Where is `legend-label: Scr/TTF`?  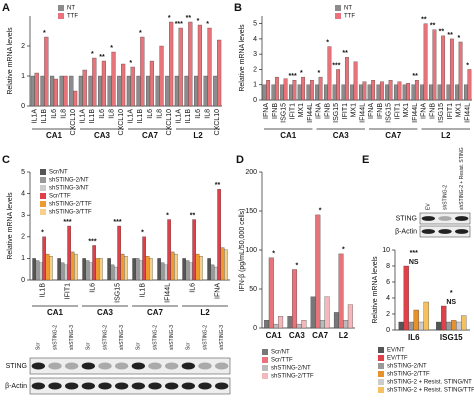
legend-label: Scr/TTF is located at coordinates (282, 361).